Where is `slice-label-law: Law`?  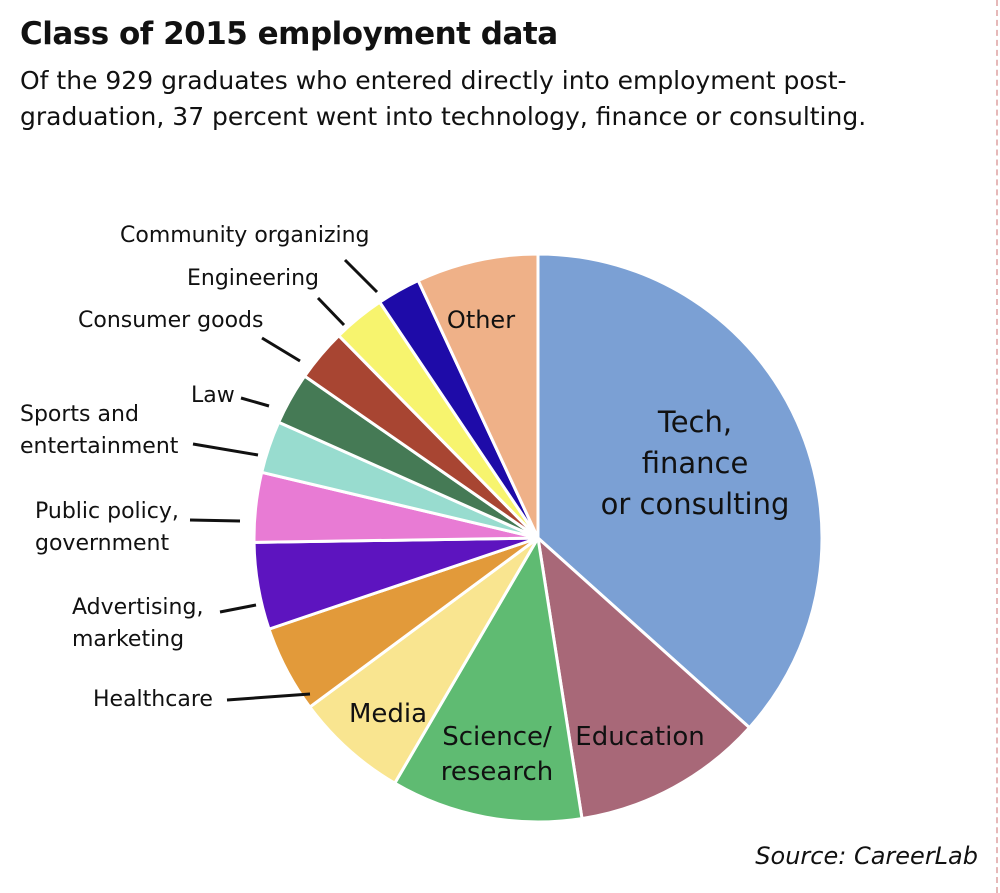
slice-label-law: Law is located at coordinates (230, 395).